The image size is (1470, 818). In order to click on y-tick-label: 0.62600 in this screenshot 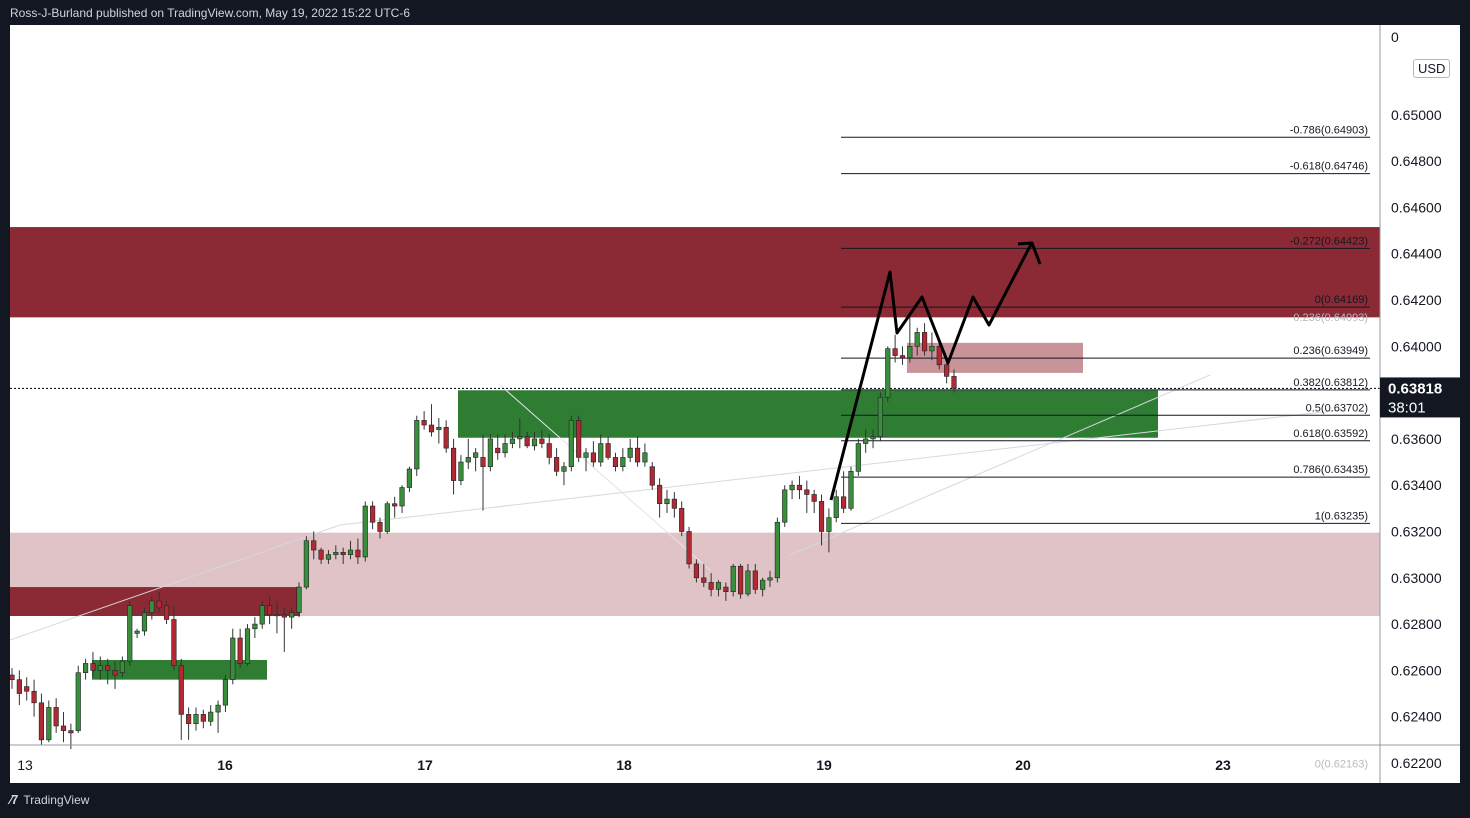, I will do `click(1416, 670)`.